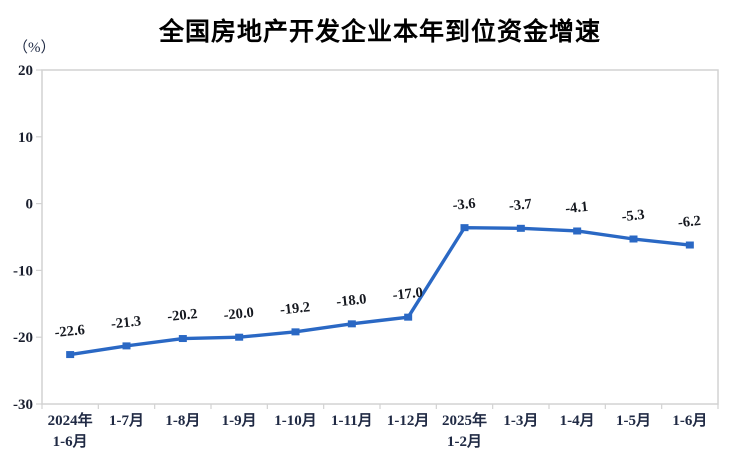 The height and width of the screenshot is (474, 740). I want to click on data-point-label: -19.2, so click(295, 308).